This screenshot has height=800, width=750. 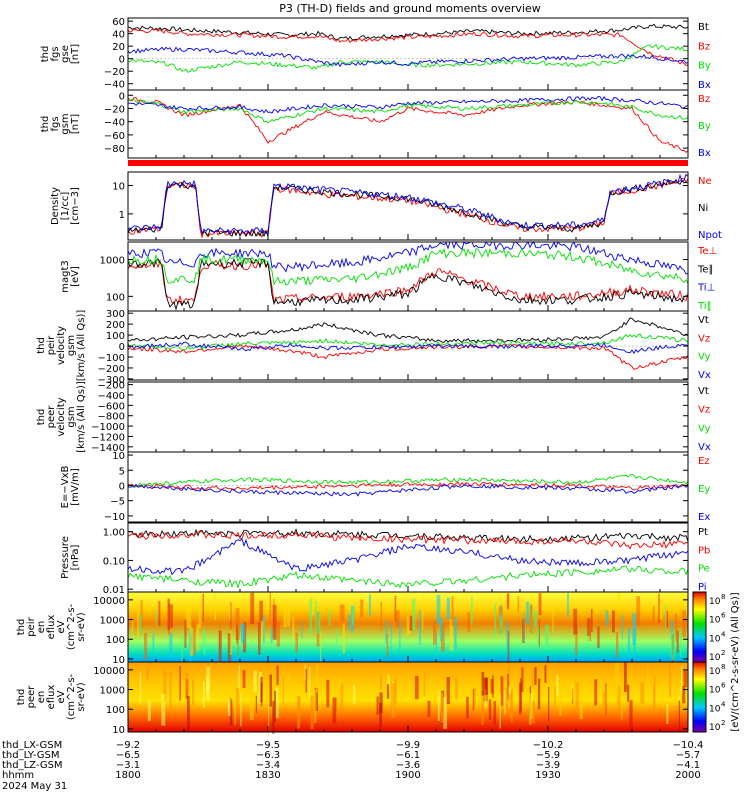 I want to click on x-row-value: −3.9, so click(x=548, y=765).